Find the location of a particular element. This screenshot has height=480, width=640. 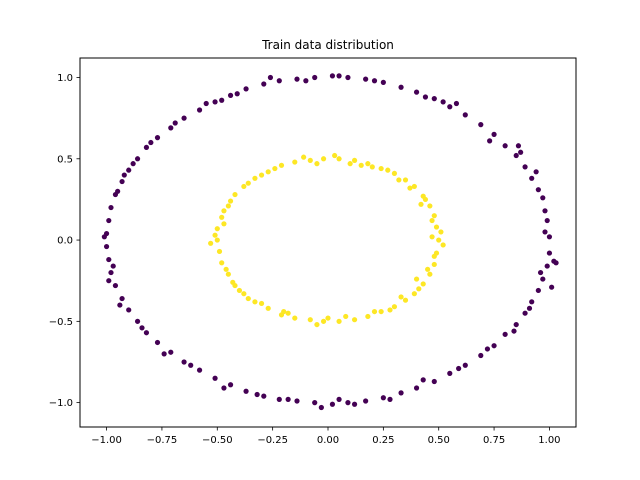

y-tick-label: 0.0 is located at coordinates (65, 241).